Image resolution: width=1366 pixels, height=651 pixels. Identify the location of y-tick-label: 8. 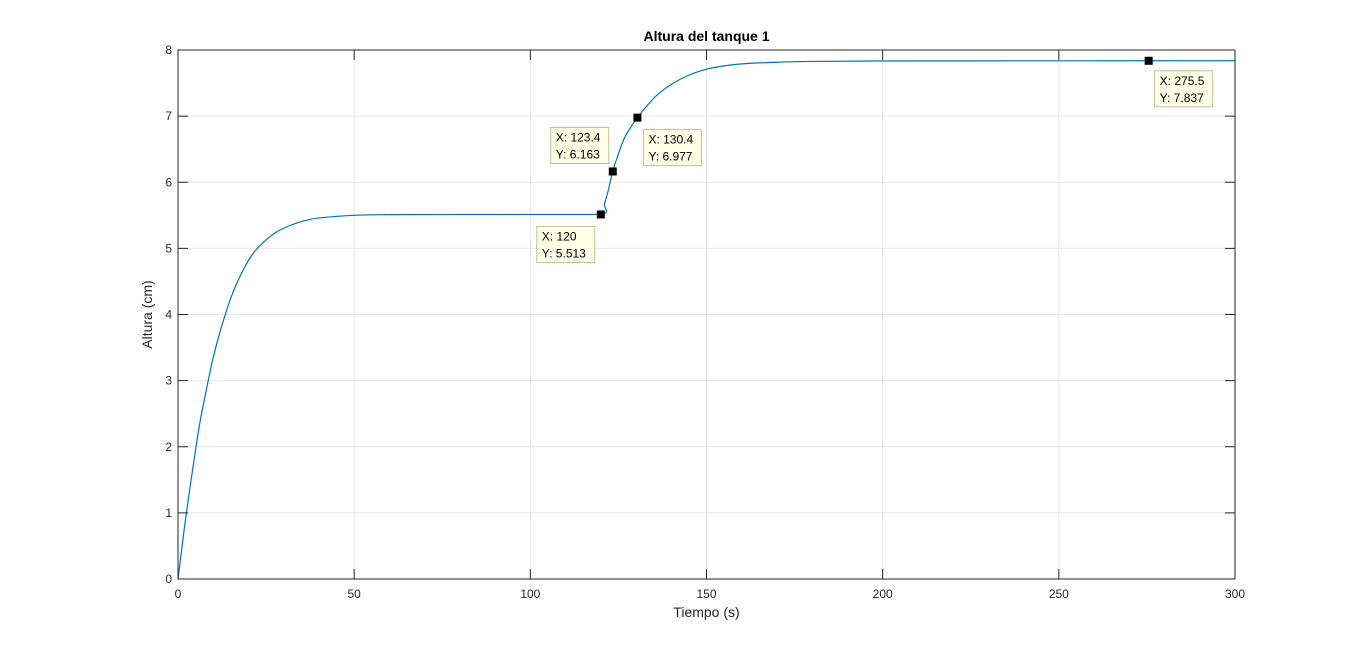
(168, 50).